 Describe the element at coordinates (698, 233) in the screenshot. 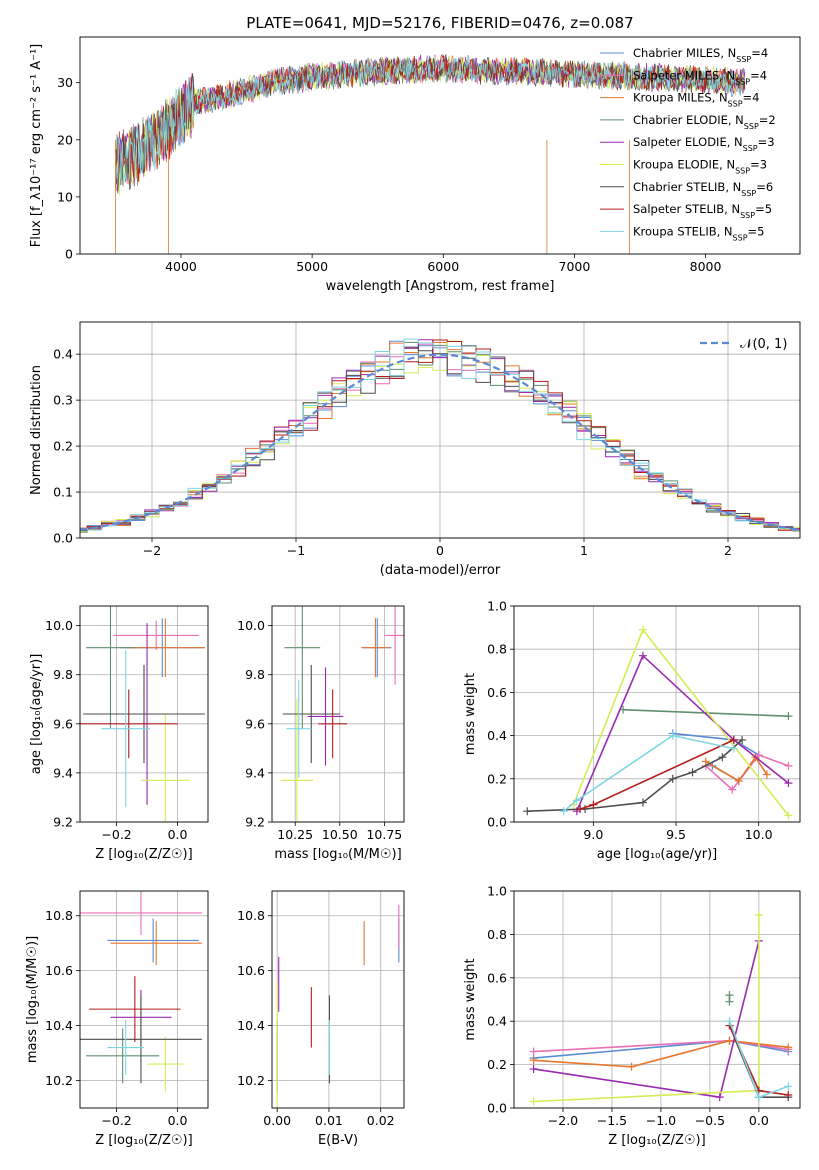

I see `legend-entry: Kroupa STELIB, NSSP=5` at that location.